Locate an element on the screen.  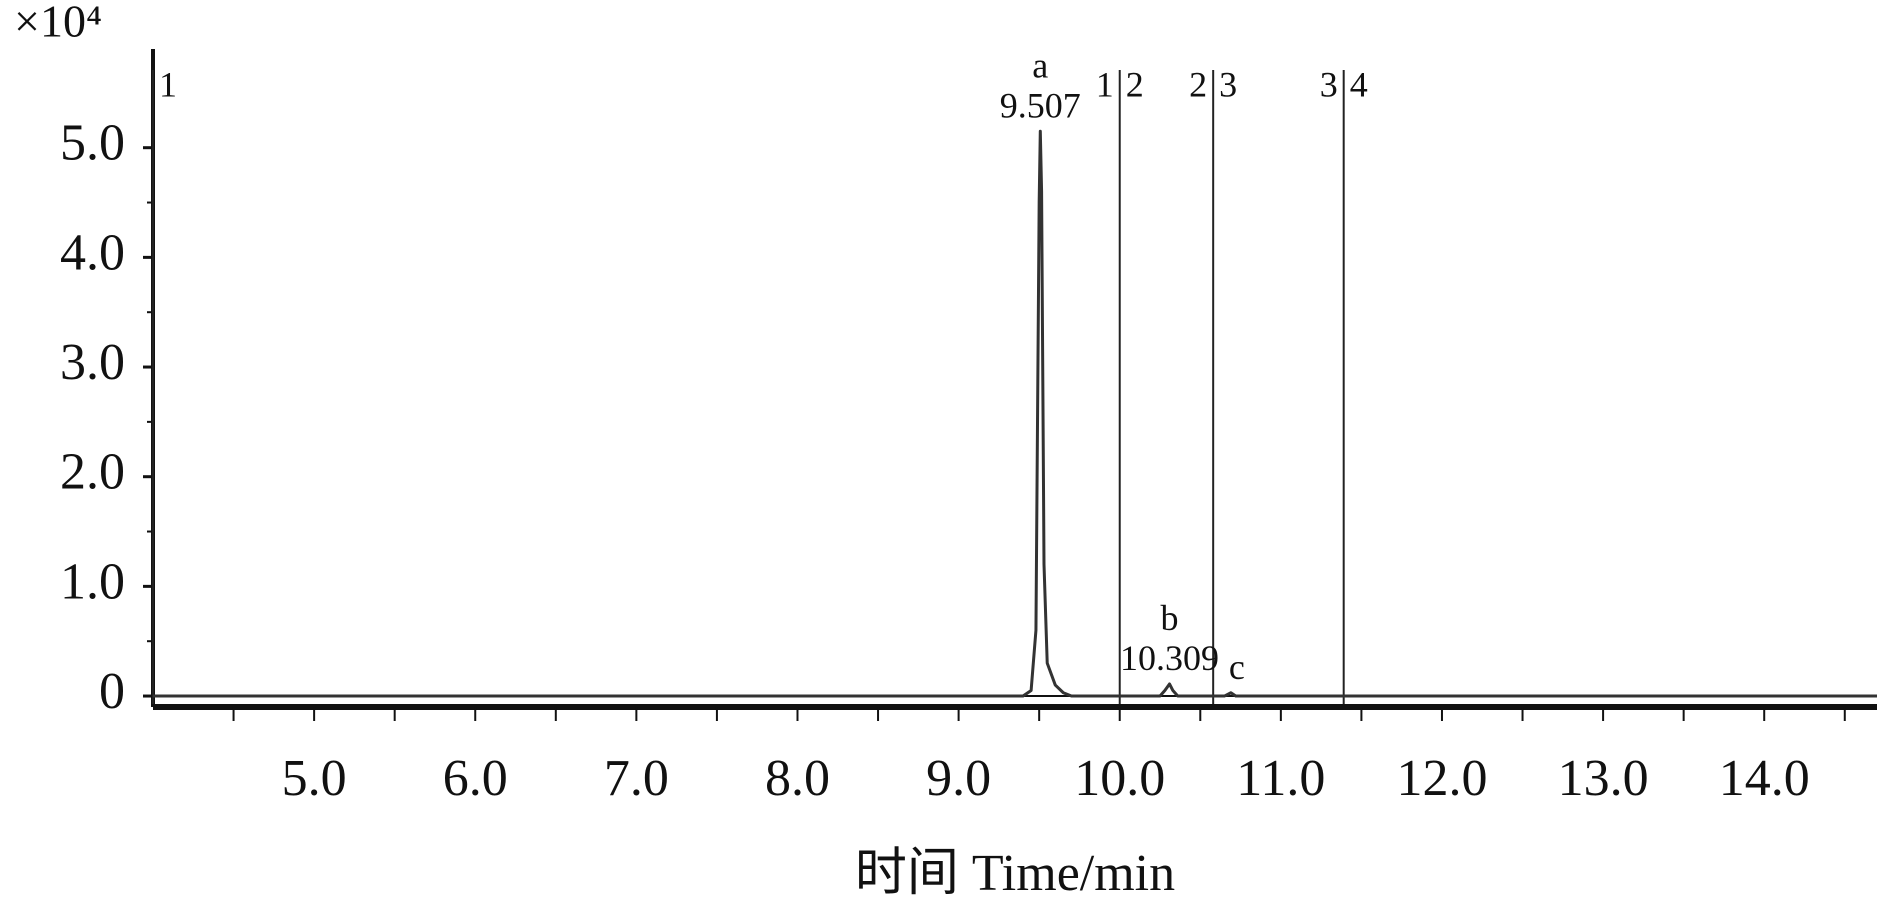
x-tick-label: 13.0 is located at coordinates (1603, 778).